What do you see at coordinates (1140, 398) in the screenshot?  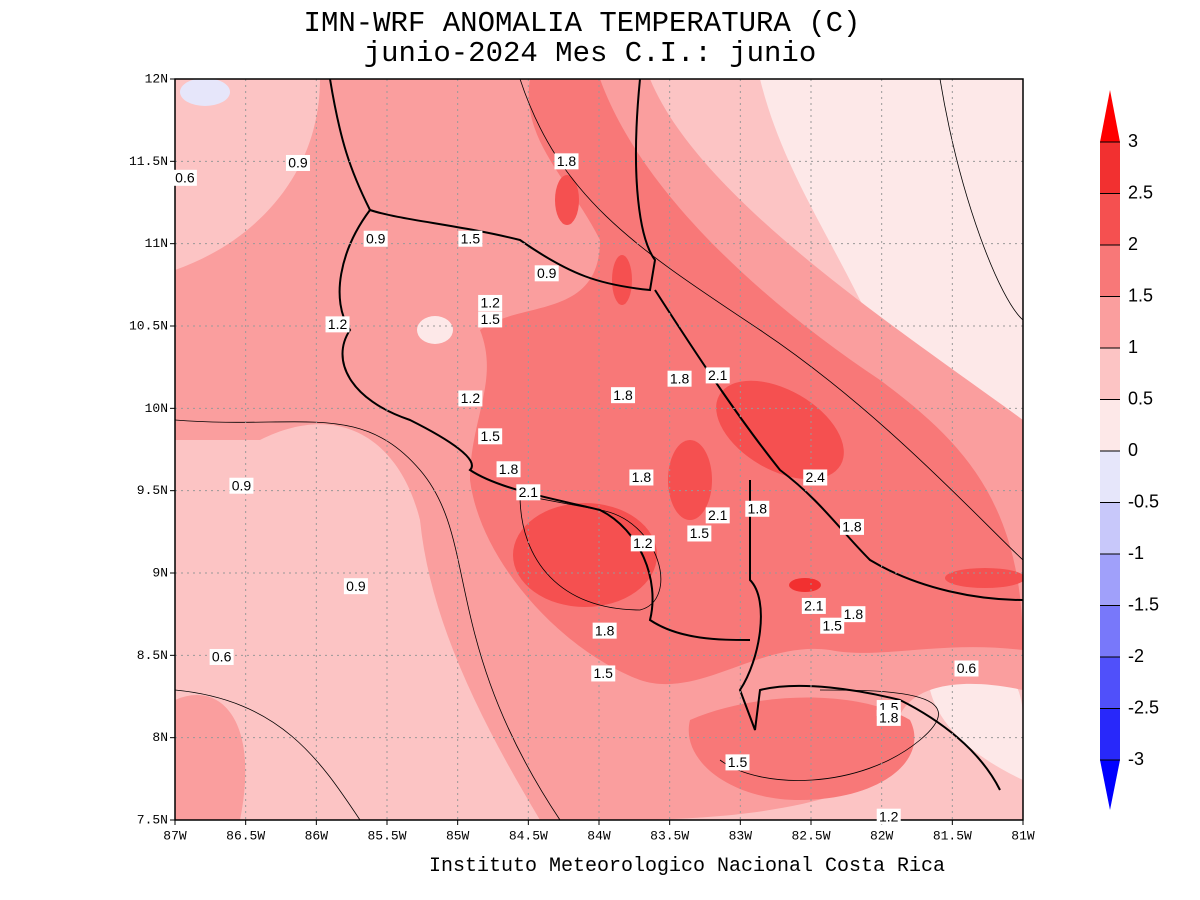 I see `colorbar-label: 0.5` at bounding box center [1140, 398].